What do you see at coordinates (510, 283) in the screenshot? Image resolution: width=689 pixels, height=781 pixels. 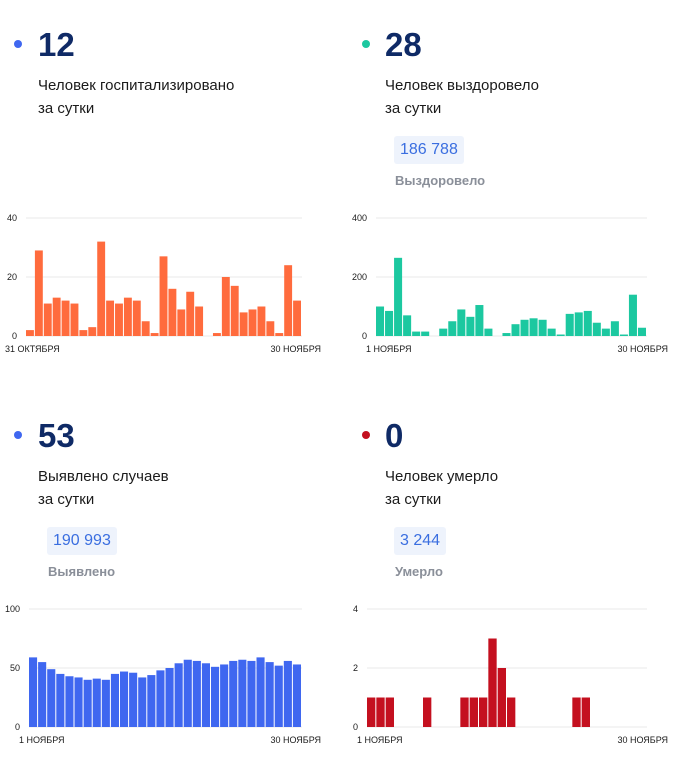 I see `recovered-chart: 0 200 400 1 НОЯБРЯ 30 НОЯБРЯ` at bounding box center [510, 283].